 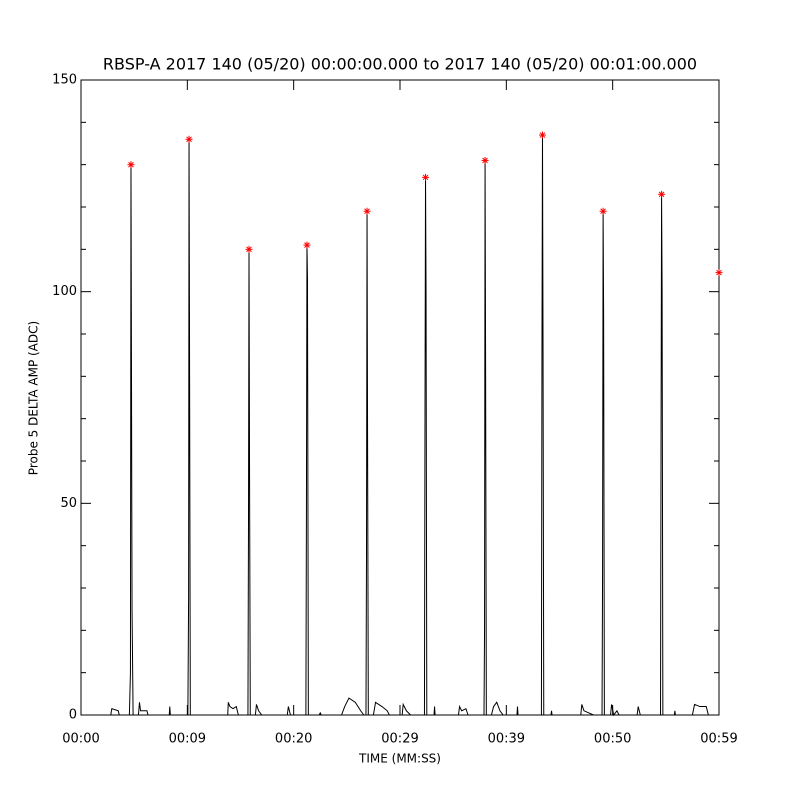 What do you see at coordinates (64, 80) in the screenshot?
I see `y-tick-label: 150` at bounding box center [64, 80].